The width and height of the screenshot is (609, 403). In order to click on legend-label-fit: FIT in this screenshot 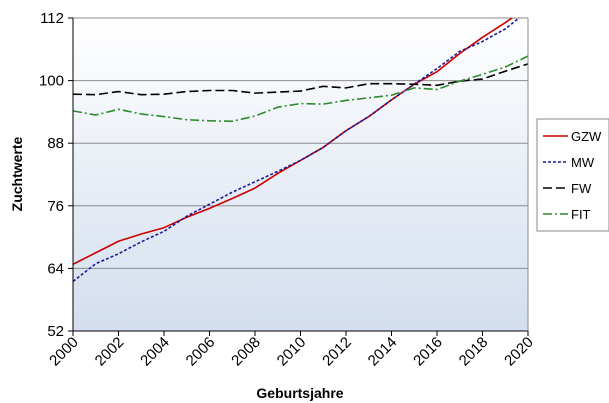, I will do `click(581, 214)`.